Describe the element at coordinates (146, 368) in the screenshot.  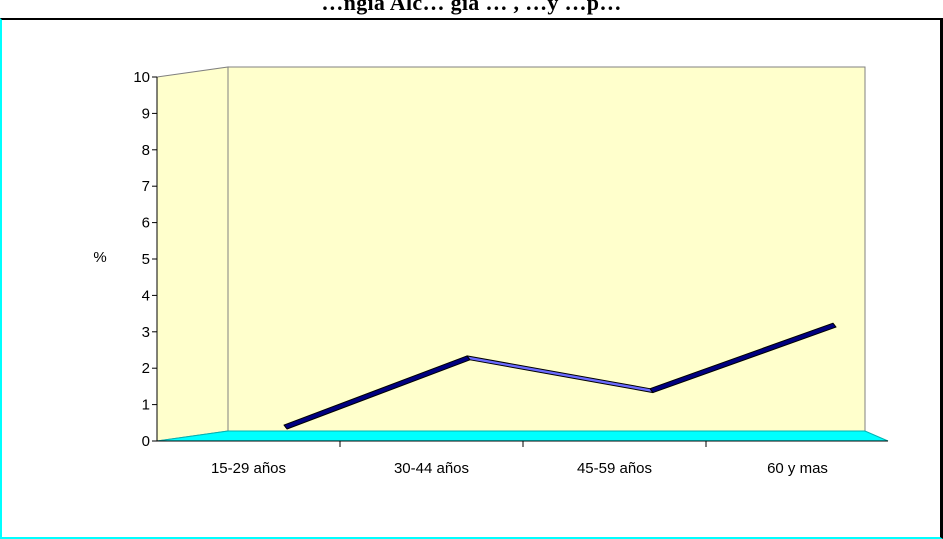
I see `y-tick-label: 2` at that location.